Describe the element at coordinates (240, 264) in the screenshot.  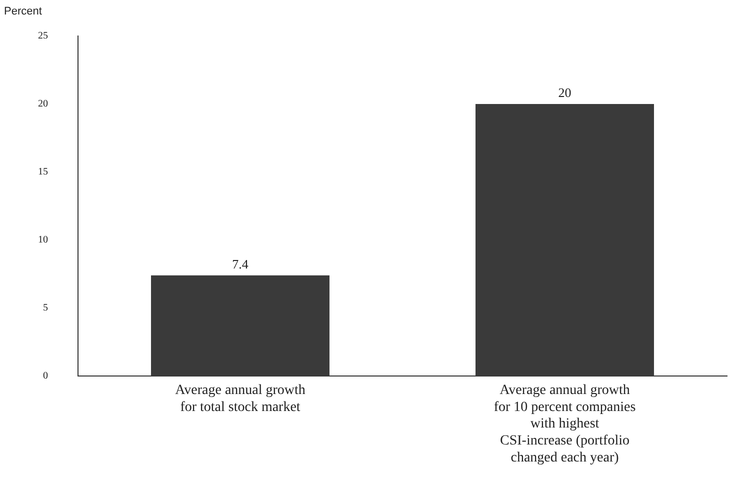
I see `data-label: 7.4` at that location.